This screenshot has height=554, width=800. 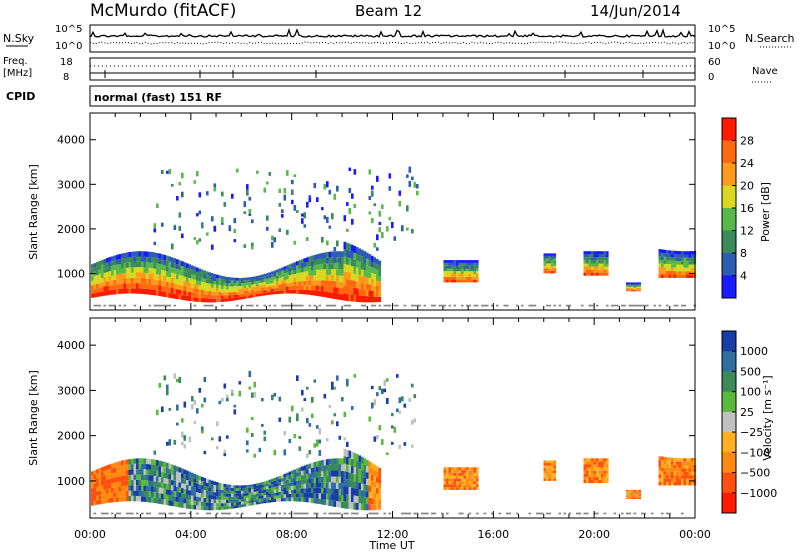 What do you see at coordinates (750, 371) in the screenshot?
I see `colorbar-tick-label: 500` at bounding box center [750, 371].